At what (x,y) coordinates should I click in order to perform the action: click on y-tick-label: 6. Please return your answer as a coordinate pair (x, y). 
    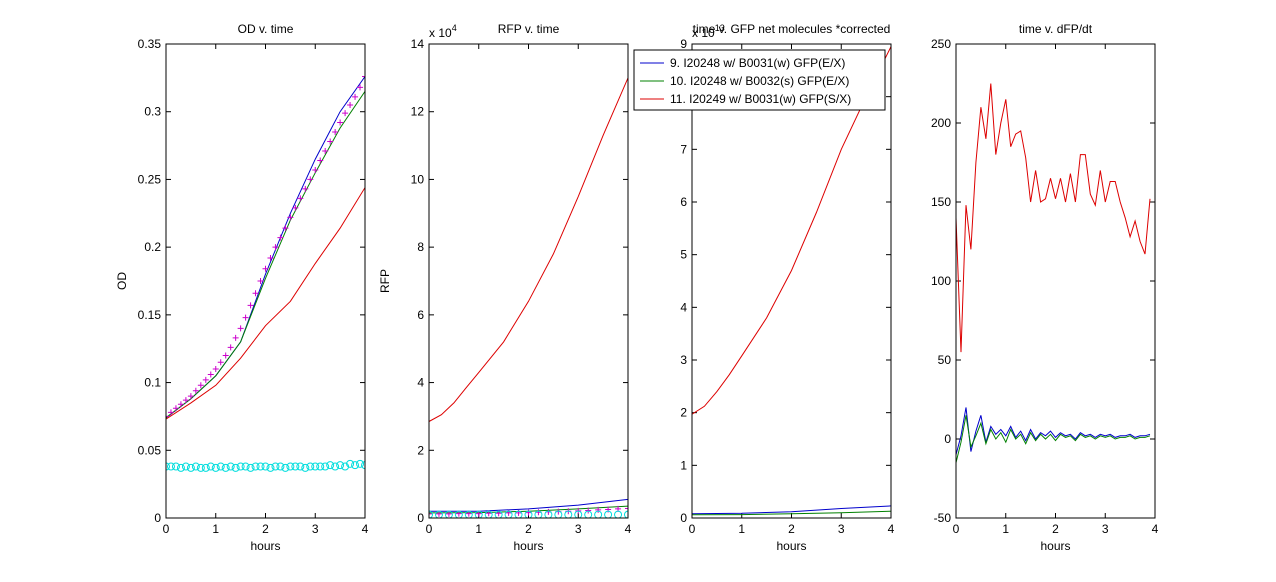
    Looking at the image, I should click on (683, 202).